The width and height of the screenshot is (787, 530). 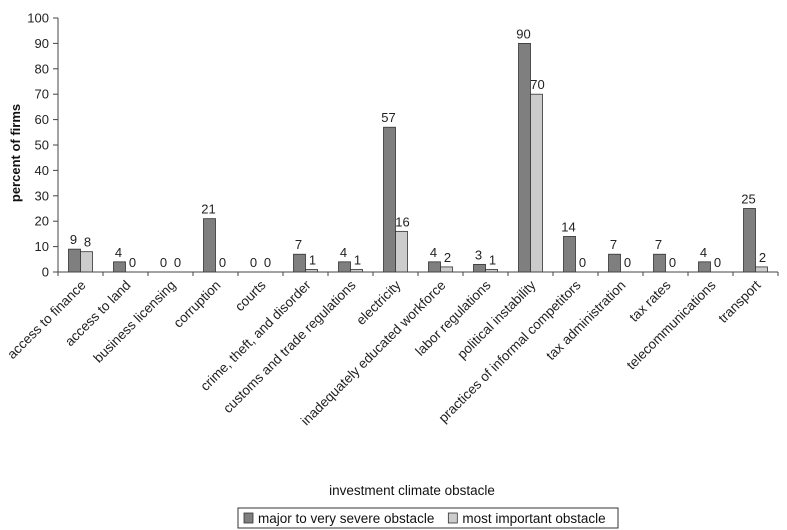 I want to click on category-label: courts, so click(x=250, y=295).